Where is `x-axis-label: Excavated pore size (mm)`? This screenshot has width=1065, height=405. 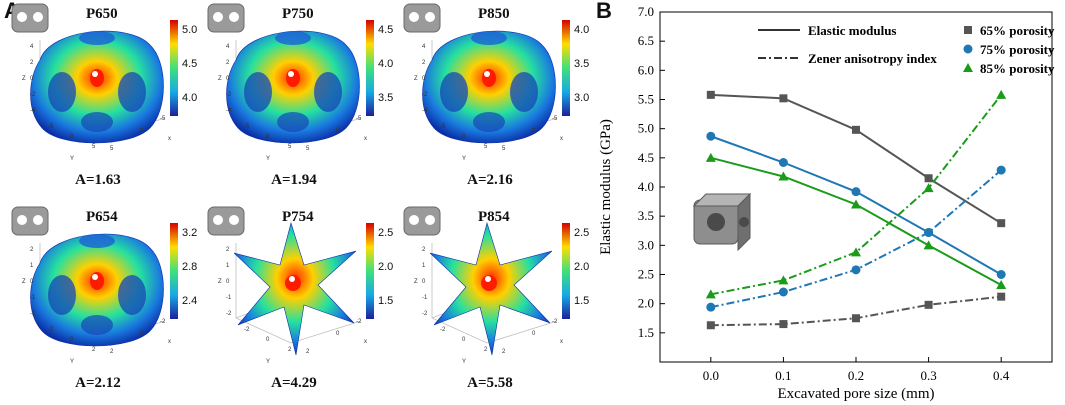
x-axis-label: Excavated pore size (mm) is located at coordinates (855, 394).